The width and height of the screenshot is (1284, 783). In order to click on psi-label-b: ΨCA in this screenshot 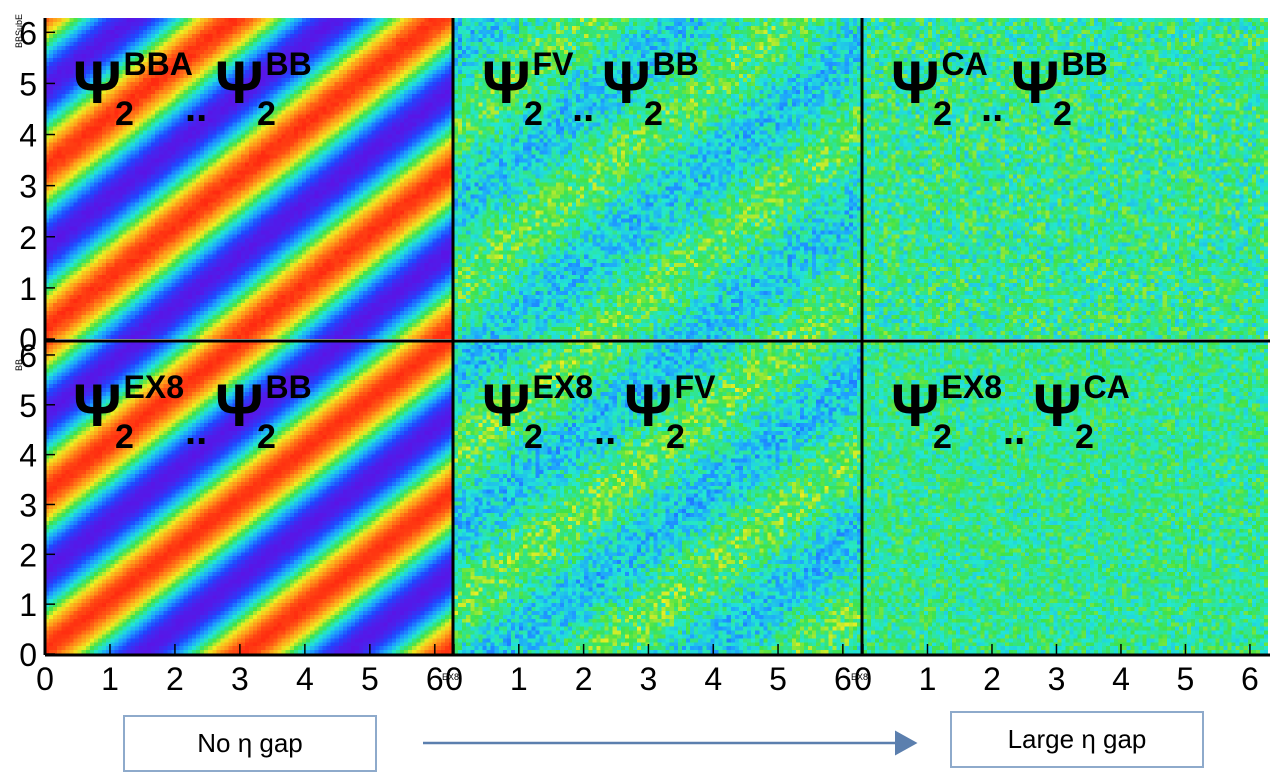, I will do `click(1081, 404)`.